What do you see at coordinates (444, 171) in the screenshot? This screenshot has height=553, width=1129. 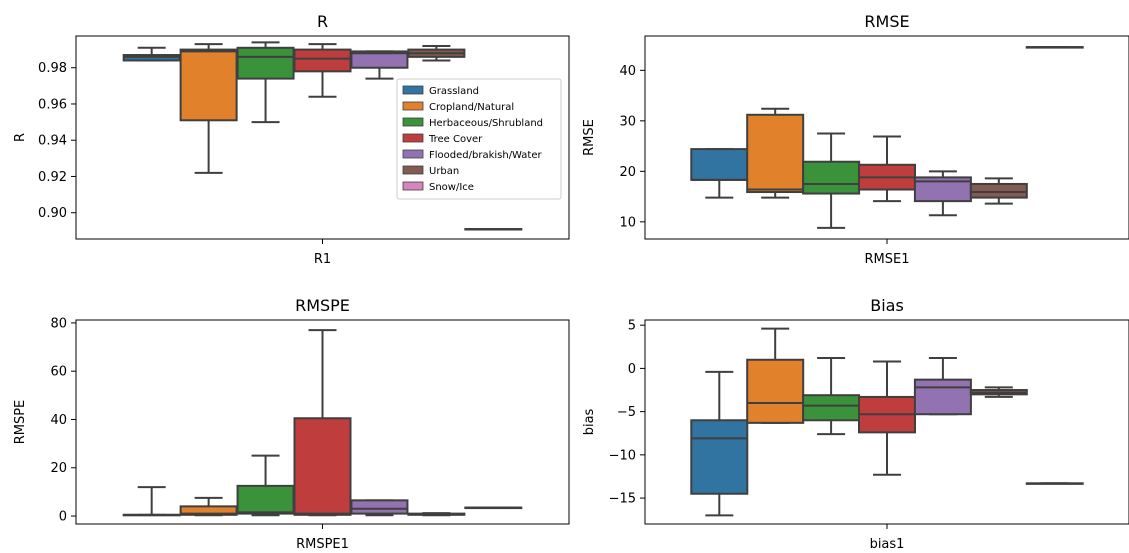 I see `legend-label: Urban` at bounding box center [444, 171].